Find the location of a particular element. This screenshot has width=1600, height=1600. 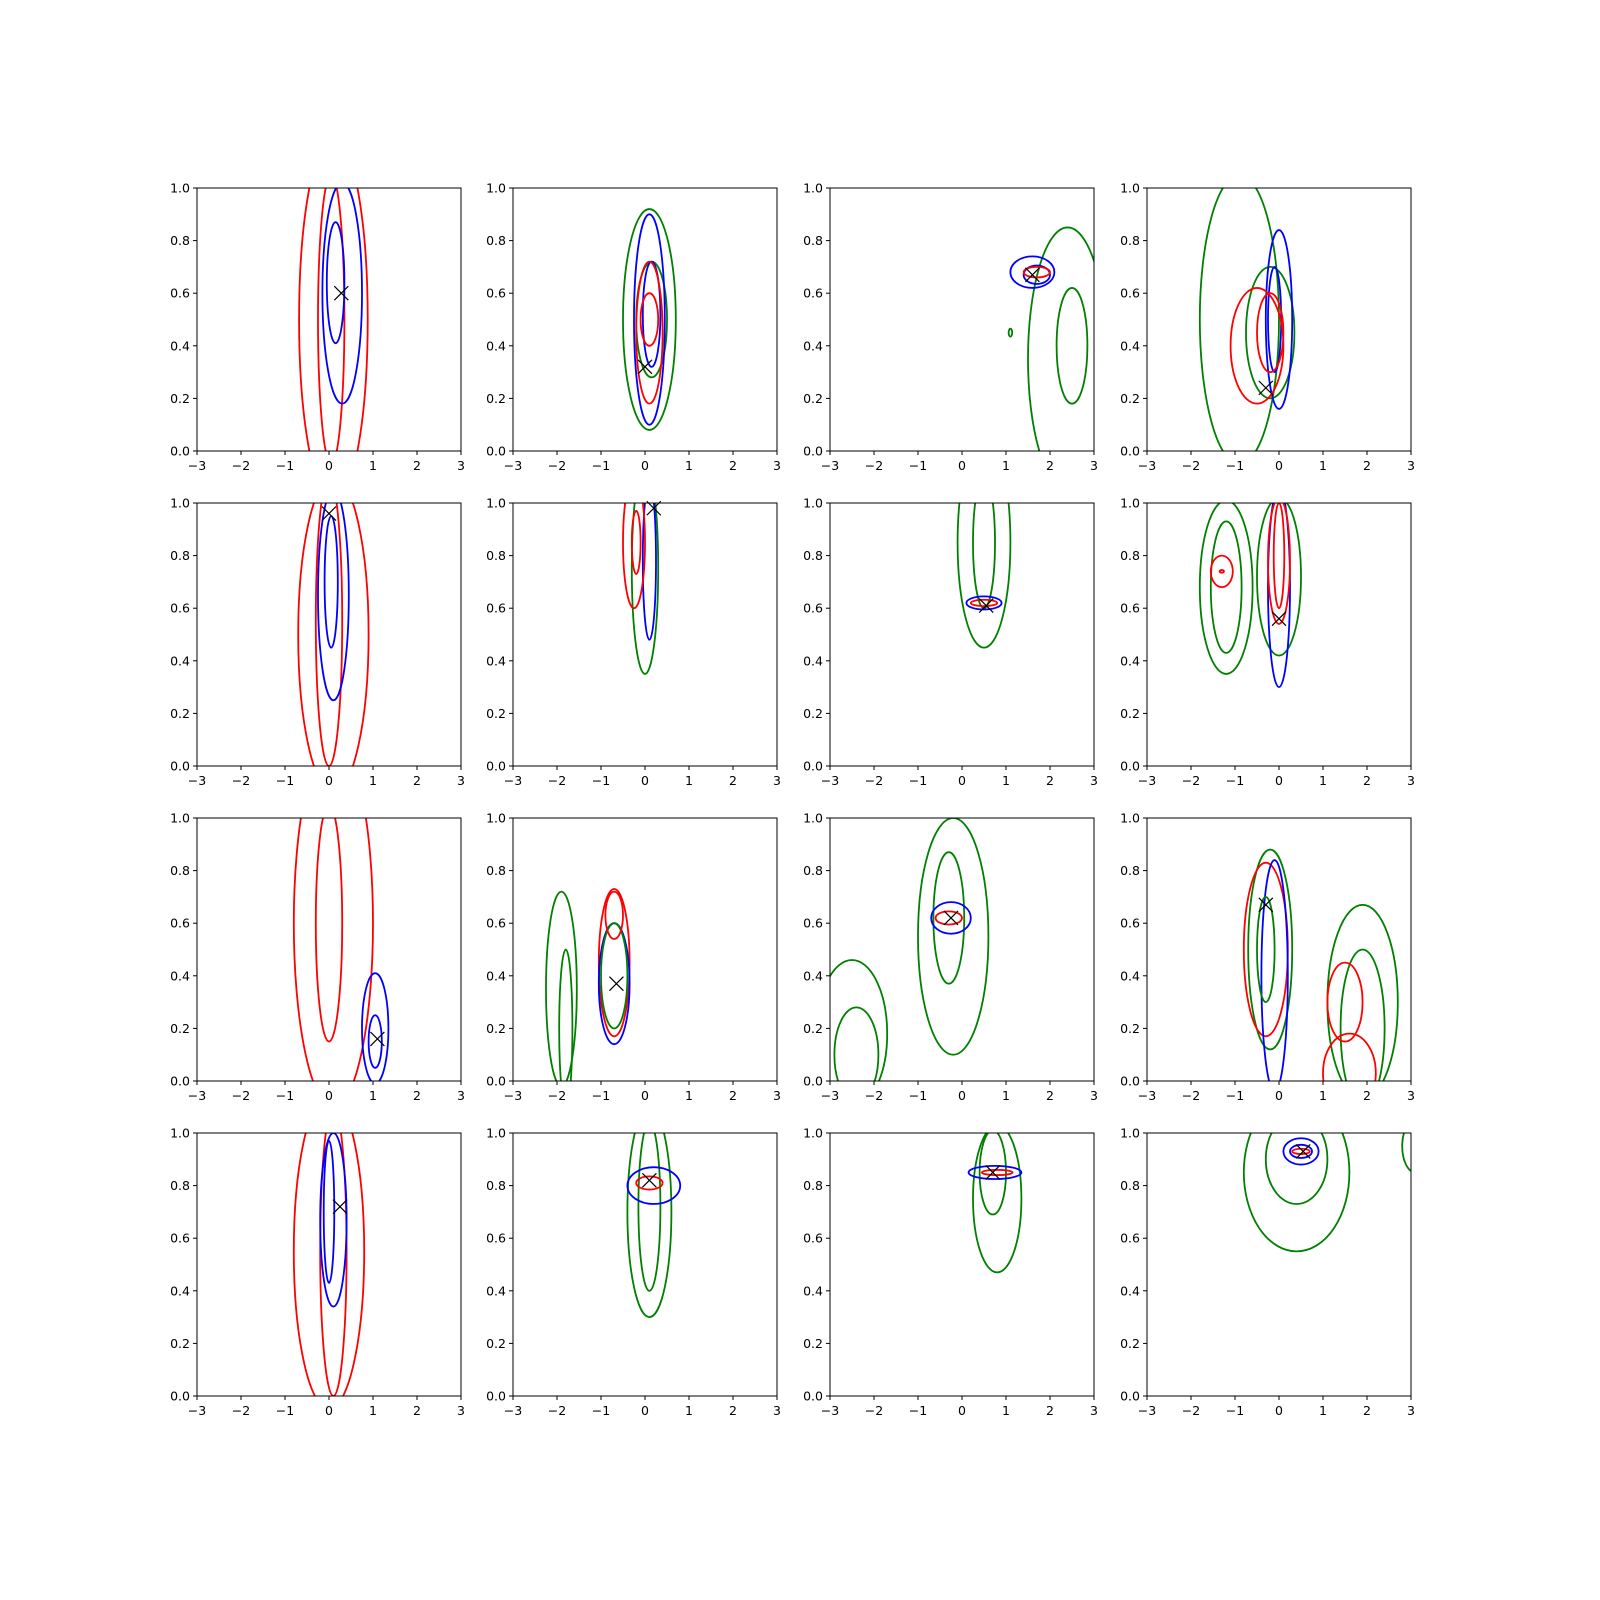

x-tick-label: 3 is located at coordinates (777, 1095).